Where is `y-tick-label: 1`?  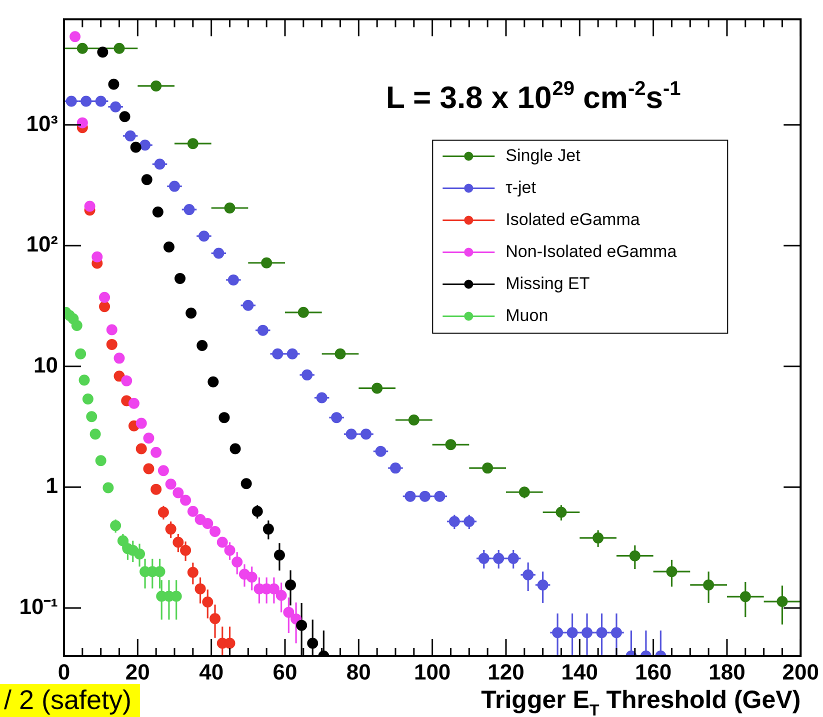
y-tick-label: 1 is located at coordinates (52, 485).